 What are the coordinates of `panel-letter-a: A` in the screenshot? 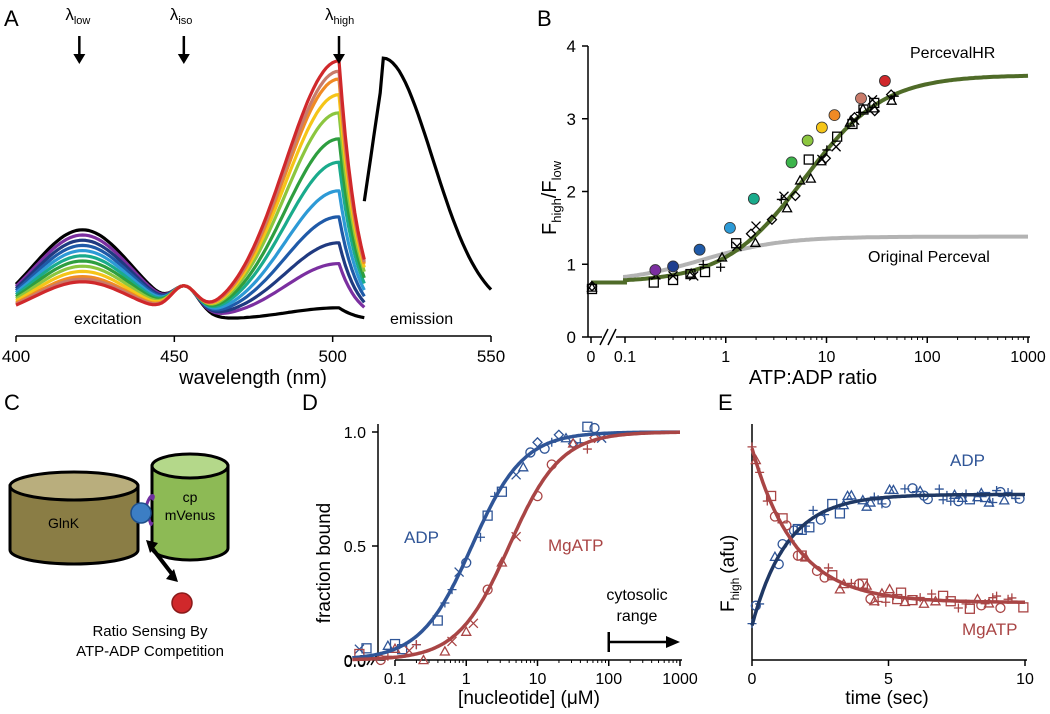 It's located at (11, 18).